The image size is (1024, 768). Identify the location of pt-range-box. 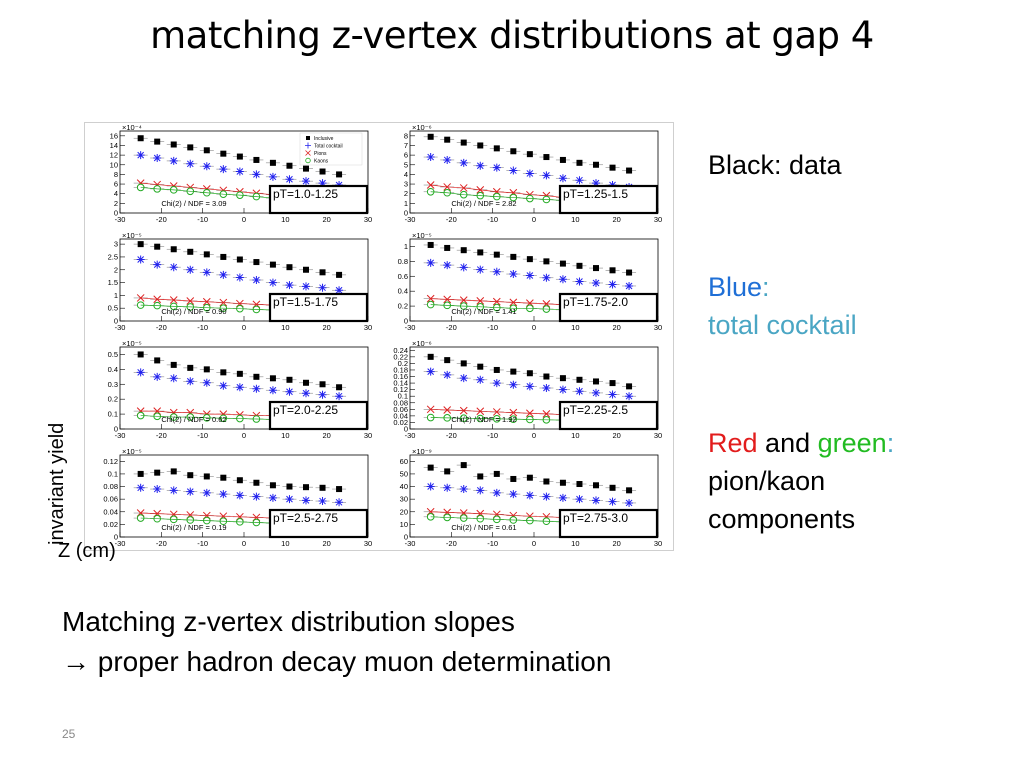
(608, 199).